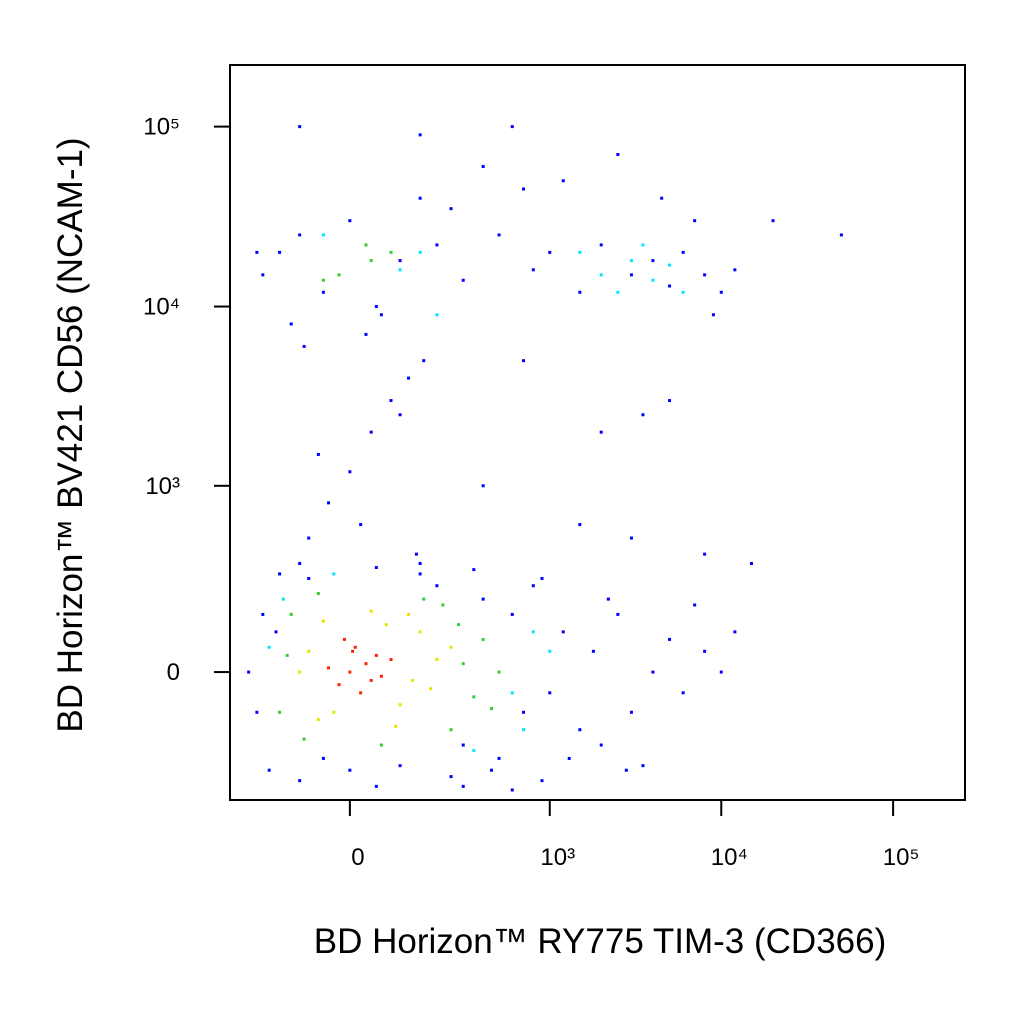 This screenshot has width=1024, height=1029. What do you see at coordinates (357, 857) in the screenshot?
I see `x-tick-label: 0` at bounding box center [357, 857].